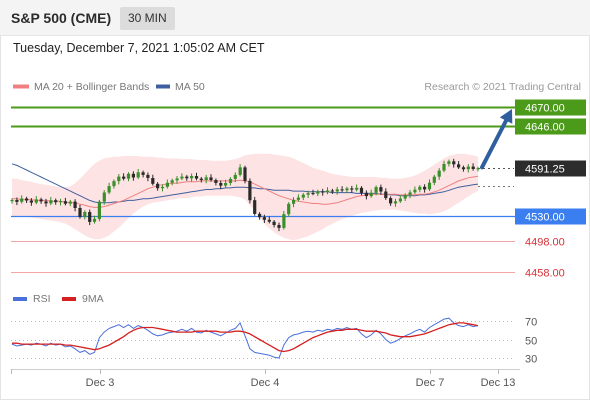 The height and width of the screenshot is (400, 590). What do you see at coordinates (545, 128) in the screenshot?
I see `resistance-label: 4646.00` at bounding box center [545, 128].